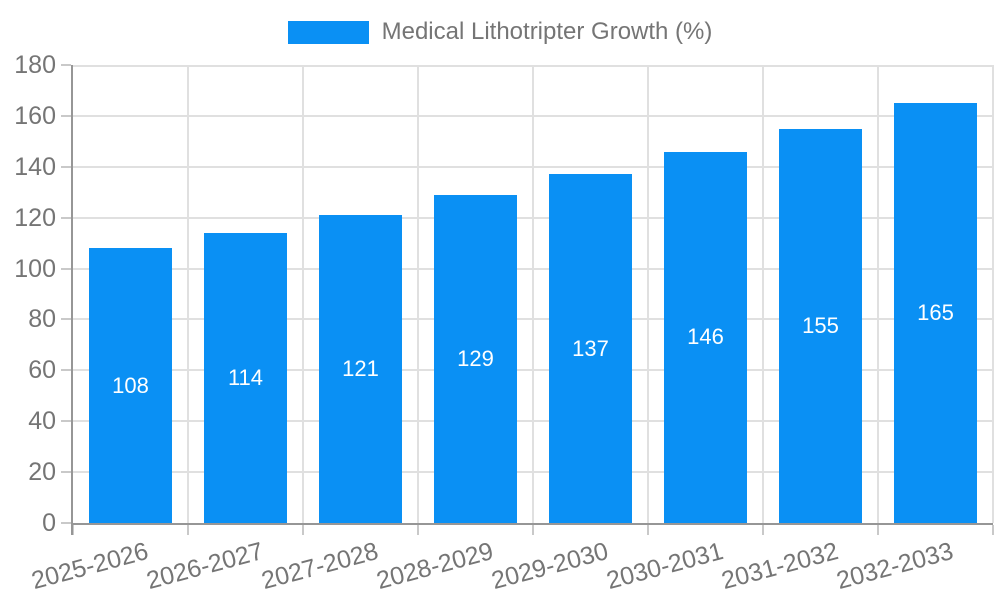 The width and height of the screenshot is (1000, 600). I want to click on bar-value-label: 129, so click(475, 358).